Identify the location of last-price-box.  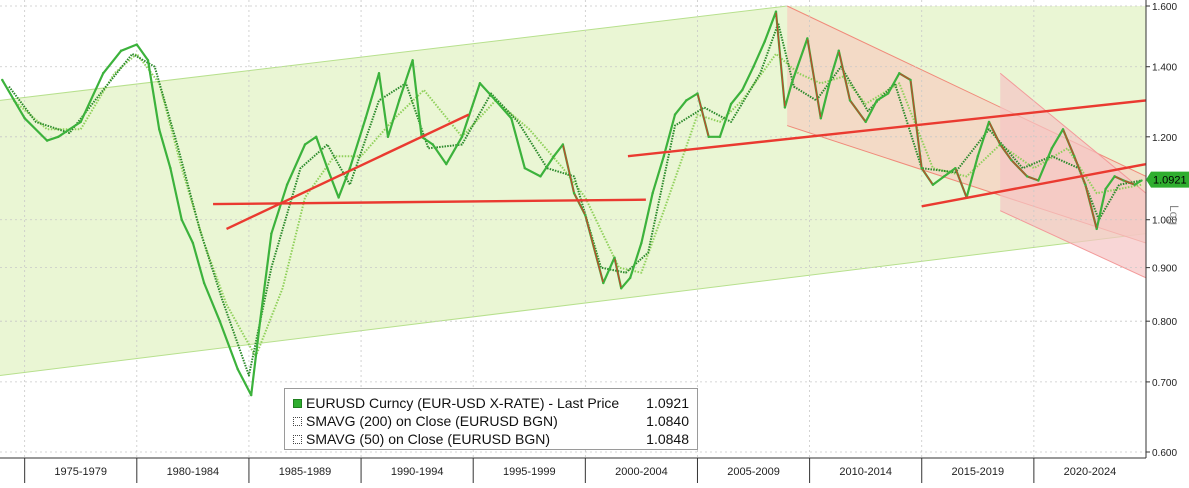
(1167, 179).